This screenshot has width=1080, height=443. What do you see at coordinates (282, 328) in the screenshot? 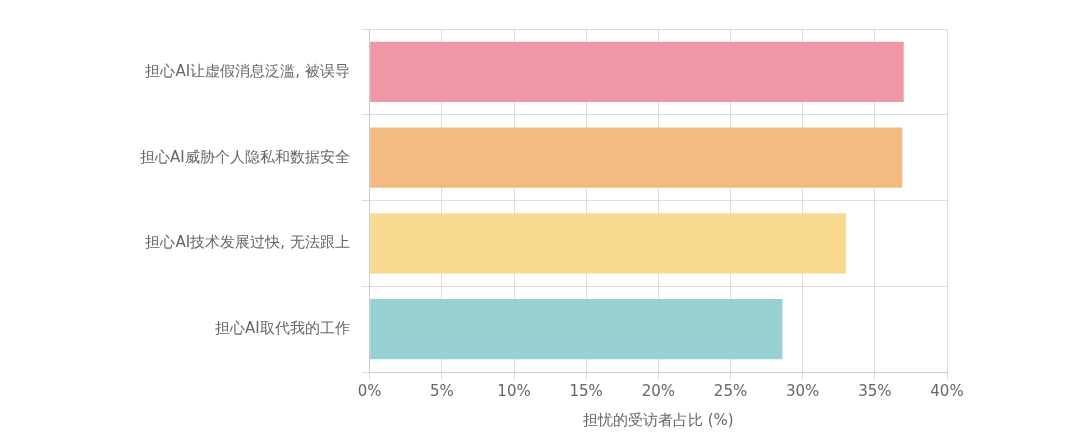
I see `y-tick-label: 担心AI取代我的工作` at bounding box center [282, 328].